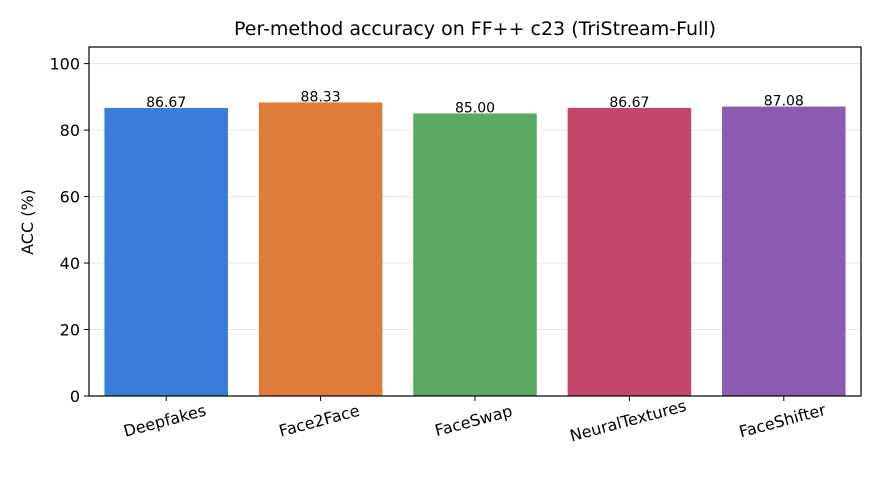 This screenshot has height=480, width=880. Describe the element at coordinates (782, 420) in the screenshot. I see `x-tick-label: FaceShifter` at that location.